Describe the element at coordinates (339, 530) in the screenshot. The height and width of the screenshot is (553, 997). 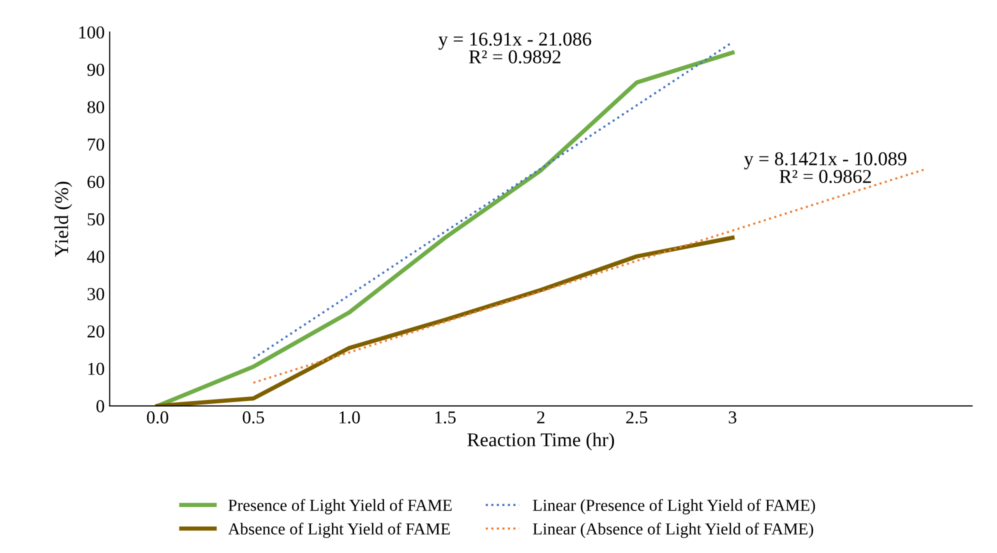
I see `legend-label: Absence of Light Yield of FAME` at that location.